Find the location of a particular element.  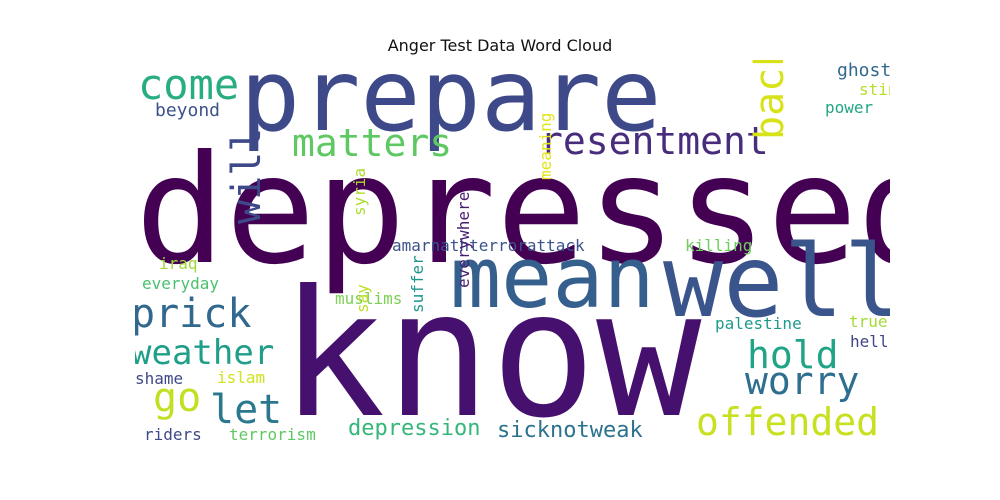

word-worry: worry is located at coordinates (802, 381).